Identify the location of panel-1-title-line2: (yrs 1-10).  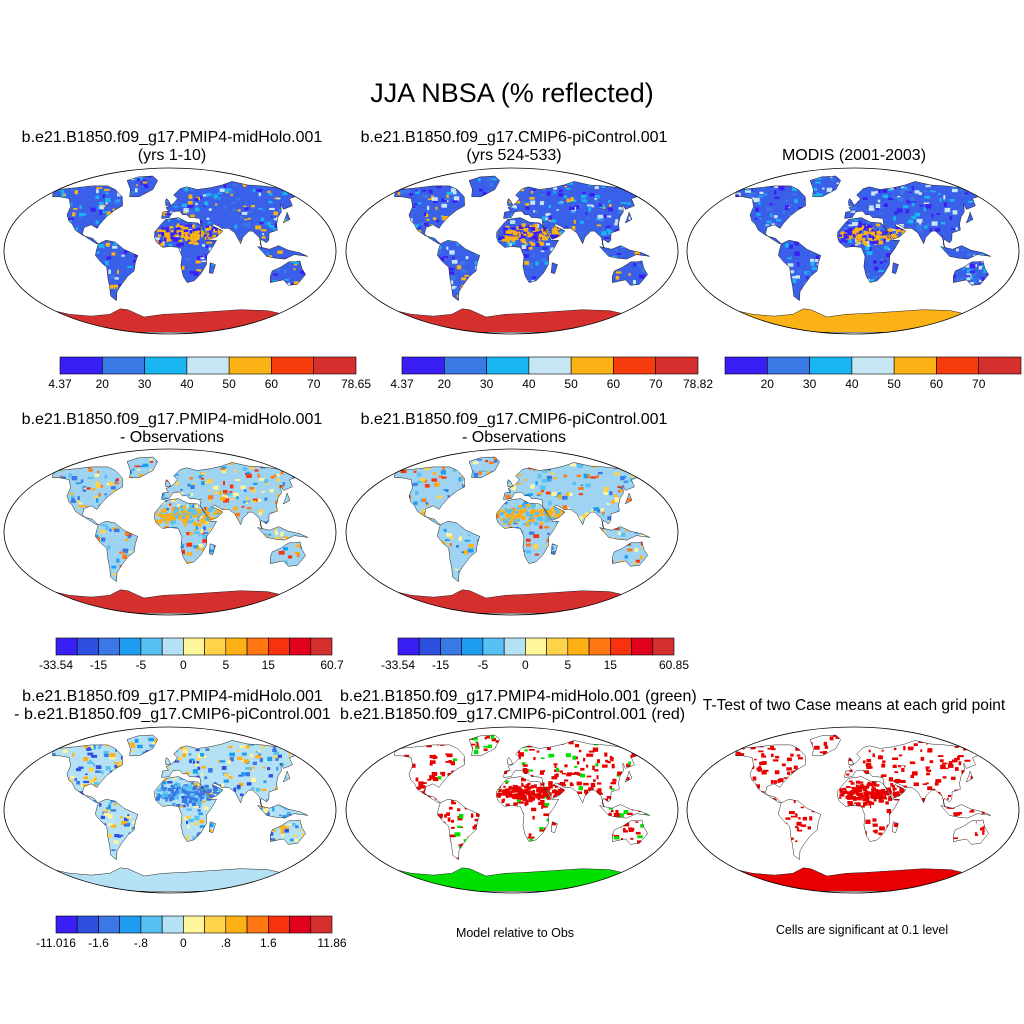
(172, 155).